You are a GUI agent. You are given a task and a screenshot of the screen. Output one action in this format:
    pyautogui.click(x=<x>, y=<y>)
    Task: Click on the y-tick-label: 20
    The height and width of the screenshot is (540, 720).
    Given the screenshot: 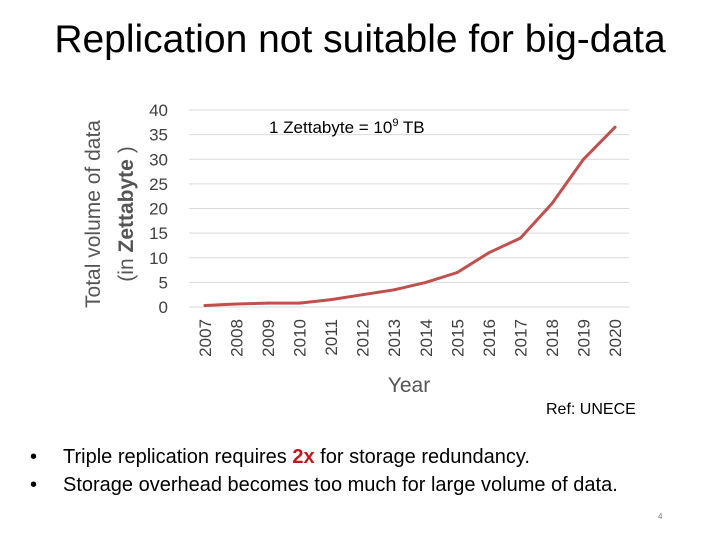 What is the action you would take?
    pyautogui.click(x=158, y=209)
    